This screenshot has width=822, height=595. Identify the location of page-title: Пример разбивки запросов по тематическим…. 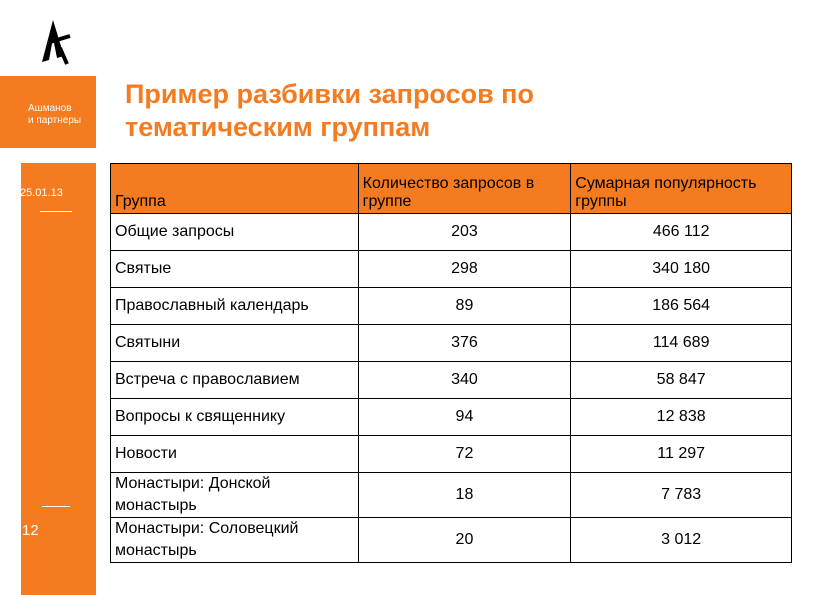
(329, 110).